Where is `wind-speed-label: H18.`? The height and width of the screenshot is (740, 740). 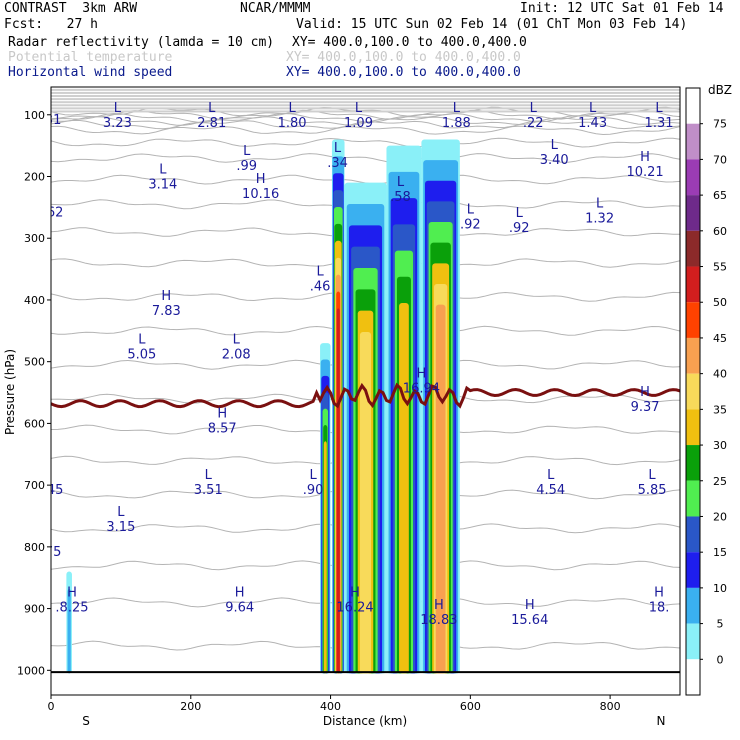
wind-speed-label: H18. is located at coordinates (659, 600).